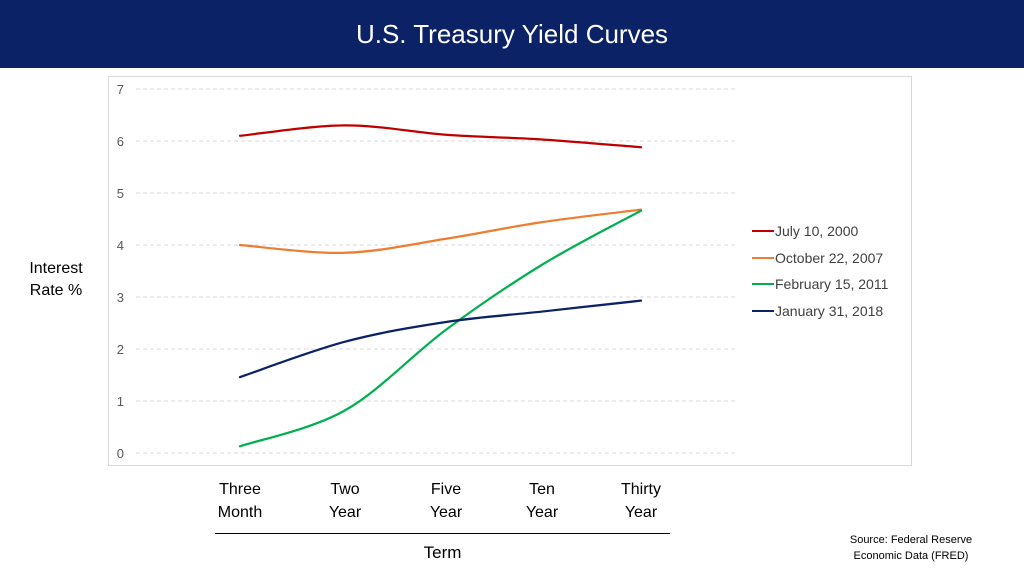 Image resolution: width=1024 pixels, height=576 pixels. Describe the element at coordinates (832, 284) in the screenshot. I see `legend-label: February 15, 2011` at that location.